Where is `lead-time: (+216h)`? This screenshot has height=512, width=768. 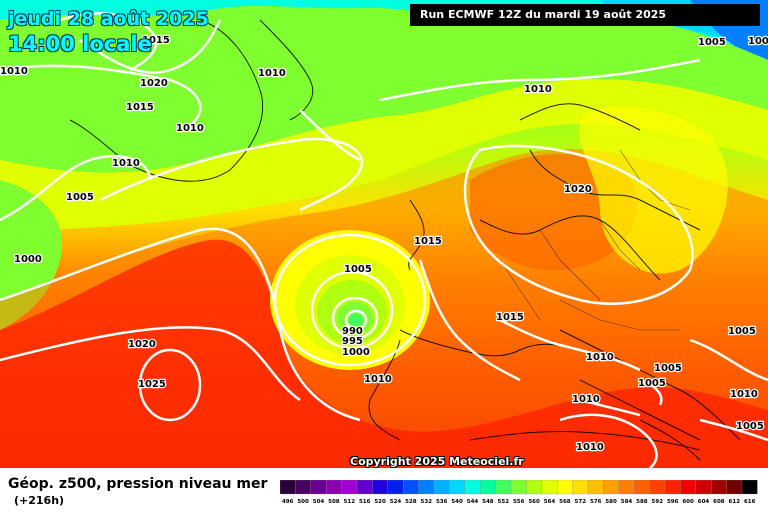
lead-time: (+216h) is located at coordinates (39, 500).